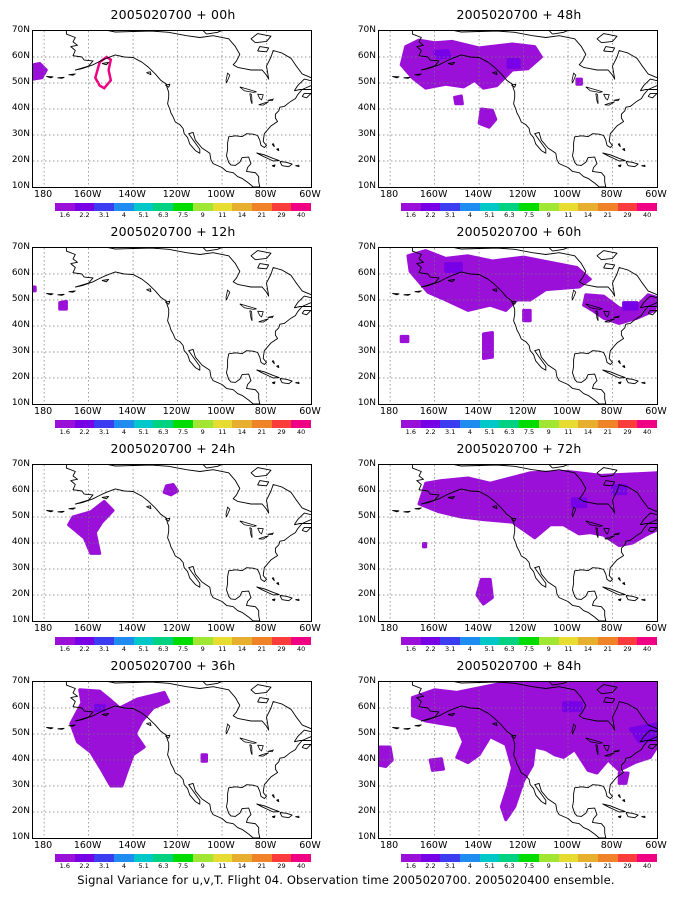  Describe the element at coordinates (656, 411) in the screenshot. I see `longitude-tick-label: 60W` at that location.